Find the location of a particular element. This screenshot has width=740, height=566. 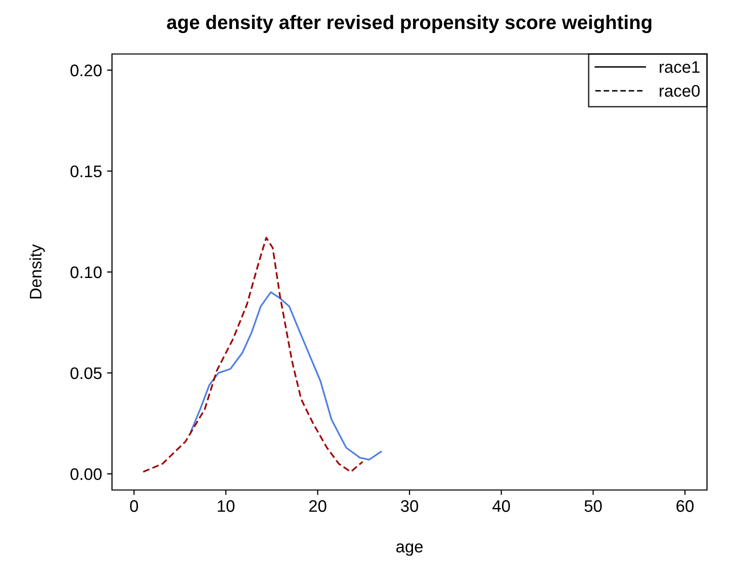

x-tick-label: 60 is located at coordinates (685, 506).